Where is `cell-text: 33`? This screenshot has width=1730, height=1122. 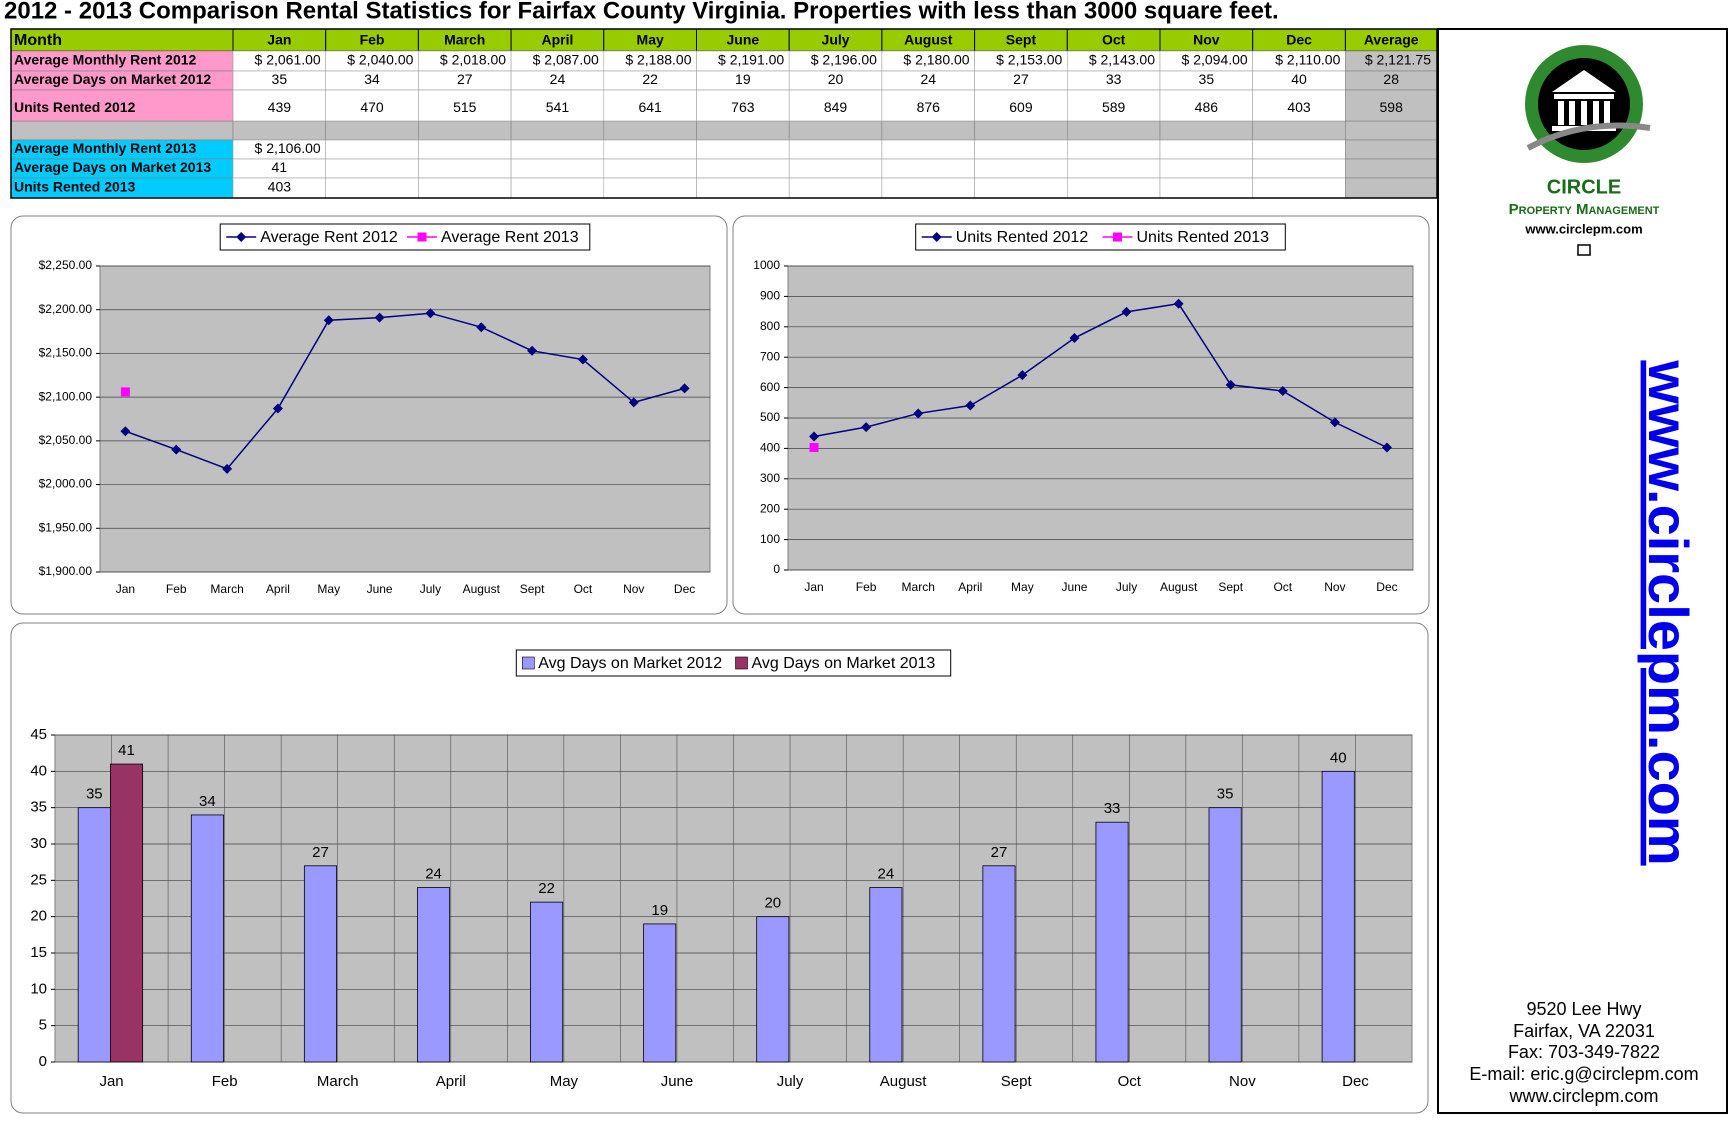
cell-text: 33 is located at coordinates (1114, 79).